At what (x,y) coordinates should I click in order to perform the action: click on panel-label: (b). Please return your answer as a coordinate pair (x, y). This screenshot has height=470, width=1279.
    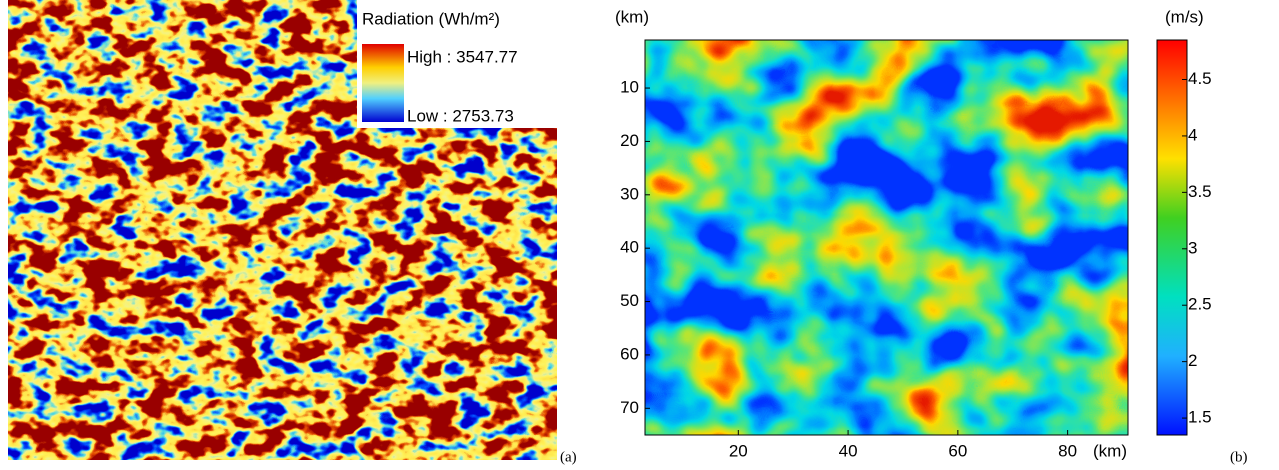
    Looking at the image, I should click on (1239, 457).